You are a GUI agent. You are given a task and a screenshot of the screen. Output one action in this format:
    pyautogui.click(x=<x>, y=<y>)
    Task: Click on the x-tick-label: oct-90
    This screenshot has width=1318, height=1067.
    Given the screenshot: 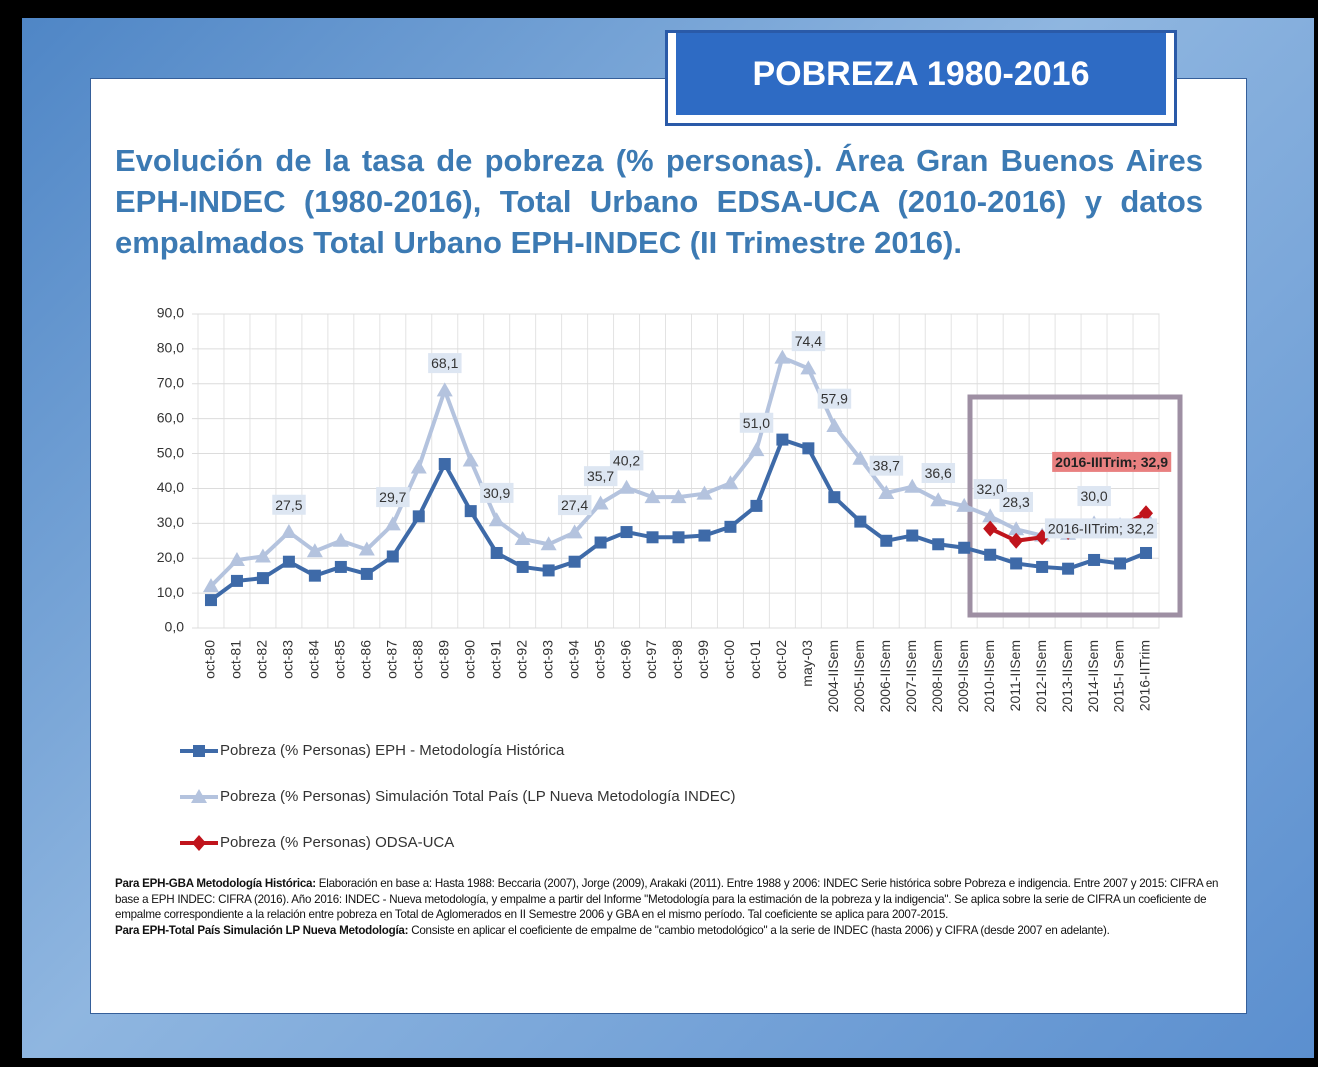 What is the action you would take?
    pyautogui.click(x=469, y=659)
    